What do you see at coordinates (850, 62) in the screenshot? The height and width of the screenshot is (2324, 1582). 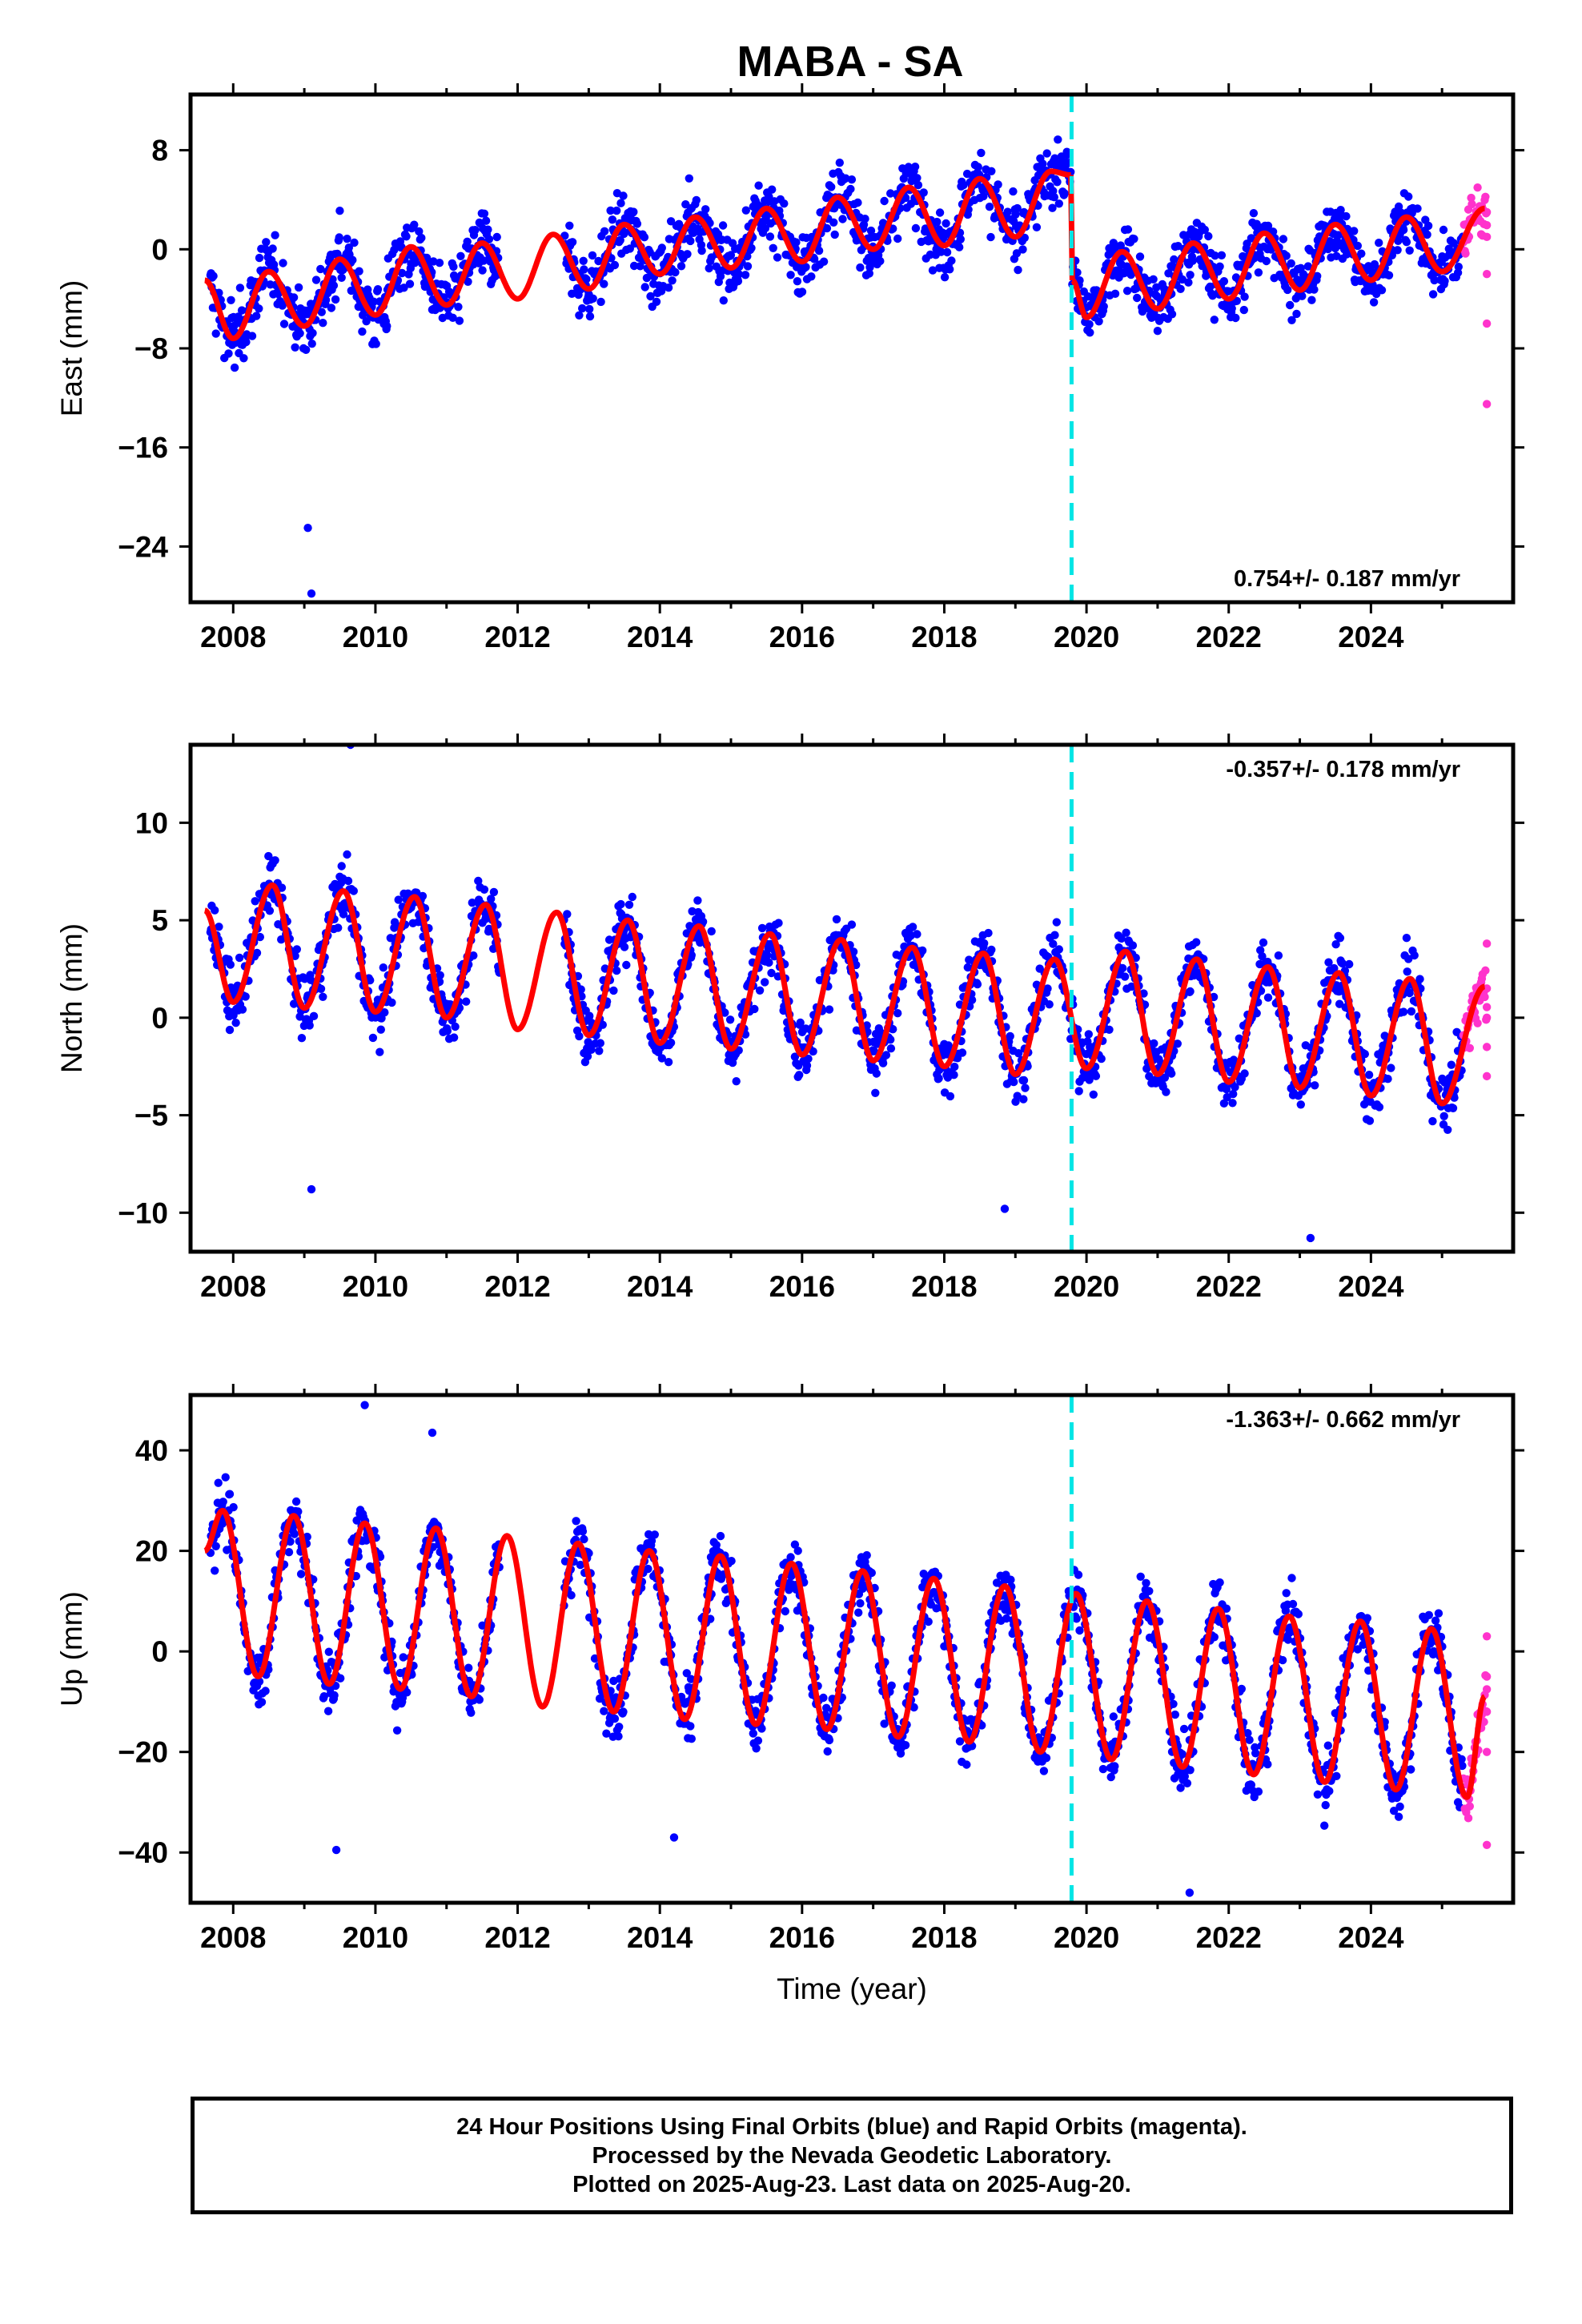 I see `chart-title: MABA - SA` at bounding box center [850, 62].